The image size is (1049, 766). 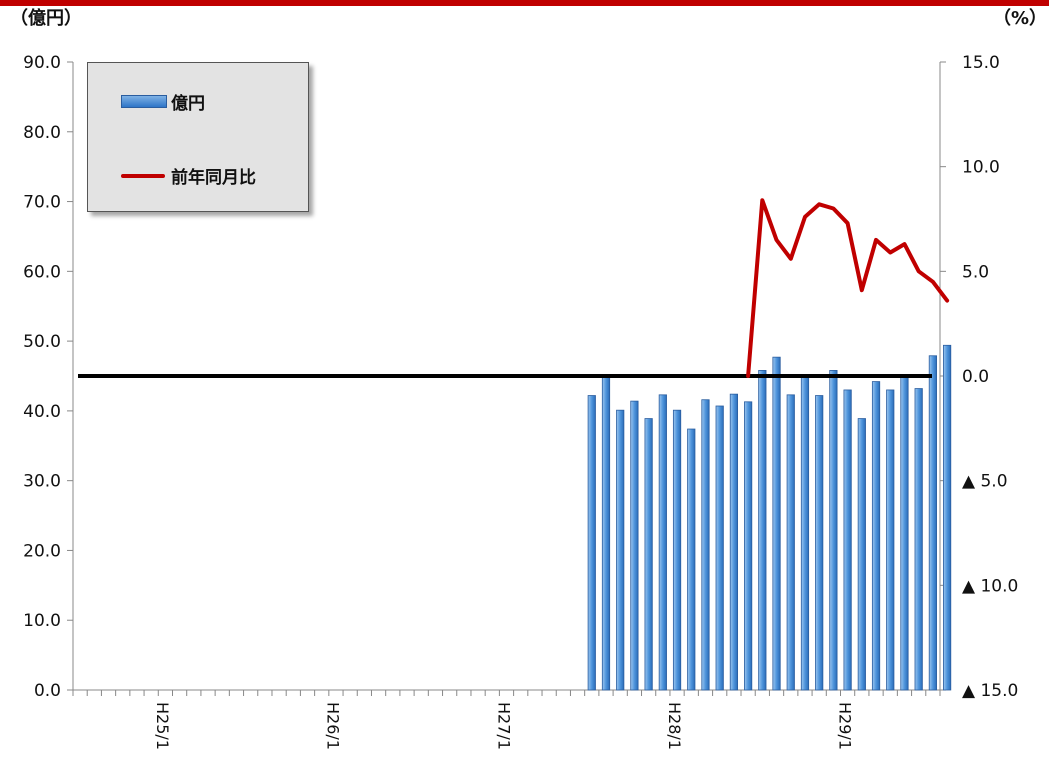 What do you see at coordinates (42, 203) in the screenshot?
I see `y-left-tick-label: 70.0` at bounding box center [42, 203].